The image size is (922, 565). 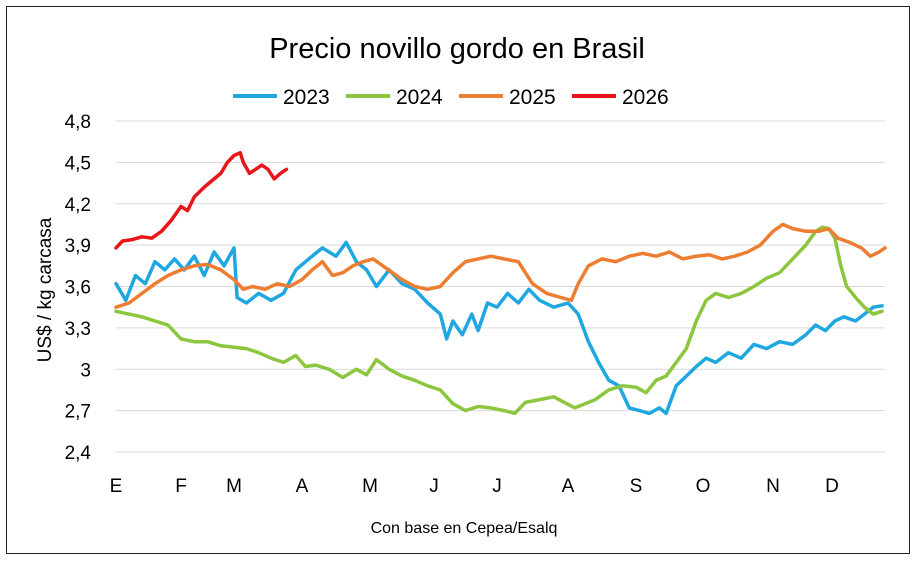 I want to click on y-tick-label: 3,6, so click(x=78, y=288).